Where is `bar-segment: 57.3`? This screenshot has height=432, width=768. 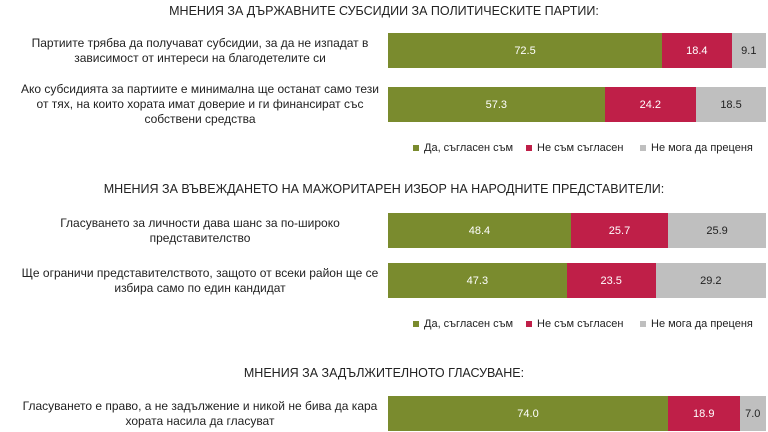
bar-segment: 57.3 is located at coordinates (496, 104).